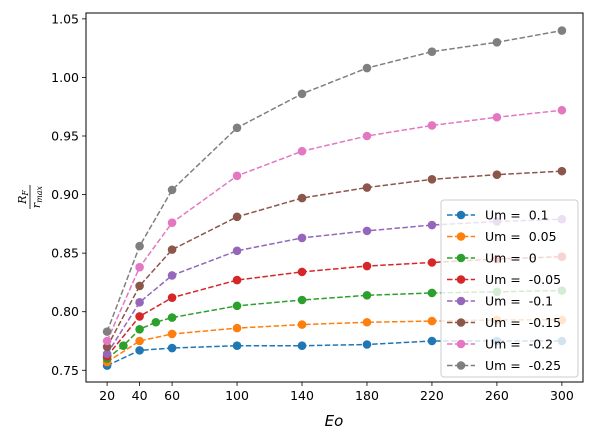 This screenshot has width=595, height=440. Describe the element at coordinates (172, 395) in the screenshot. I see `x-tick-label: 60` at that location.